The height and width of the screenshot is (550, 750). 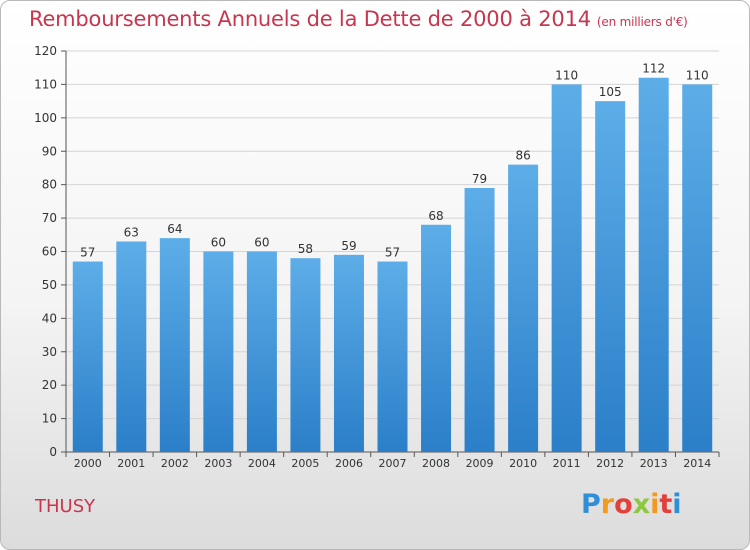 What do you see at coordinates (436, 463) in the screenshot?
I see `x-tick-label: 2008` at bounding box center [436, 463].